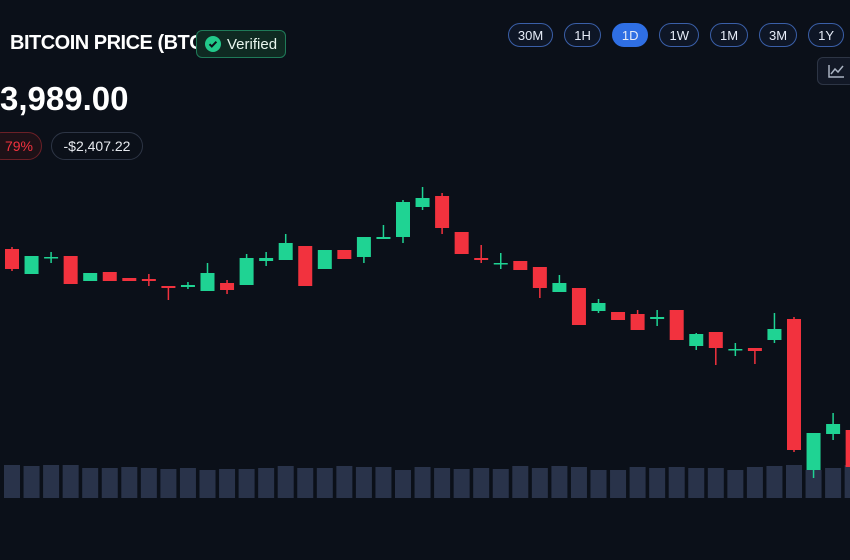 The height and width of the screenshot is (560, 850). What do you see at coordinates (630, 35) in the screenshot?
I see `timeframe-button: 1D` at bounding box center [630, 35].